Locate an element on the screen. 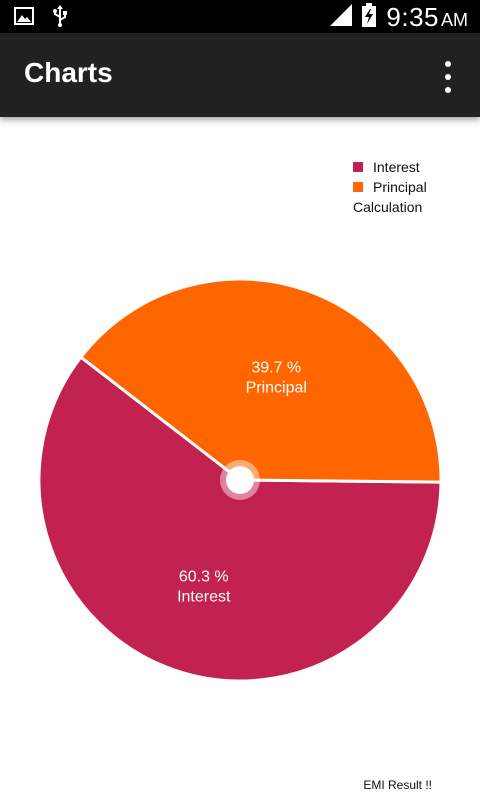 The width and height of the screenshot is (480, 800). app-bar: Charts is located at coordinates (240, 75).